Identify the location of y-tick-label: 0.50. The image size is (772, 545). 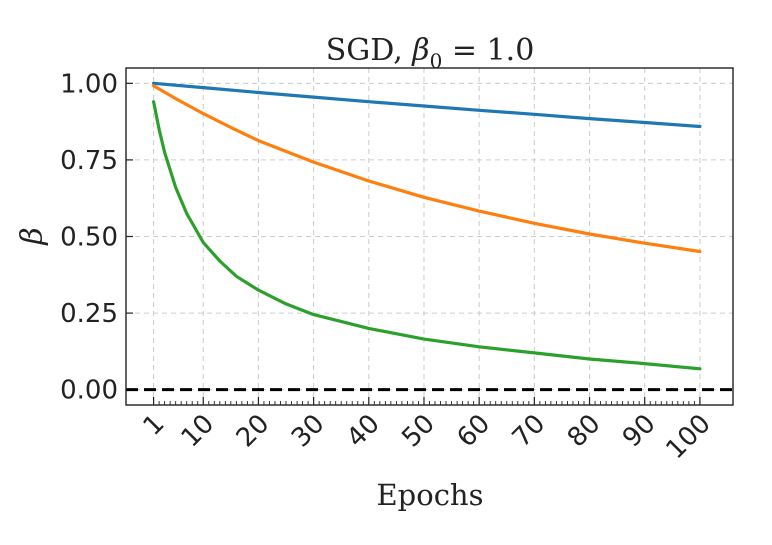
(89, 238).